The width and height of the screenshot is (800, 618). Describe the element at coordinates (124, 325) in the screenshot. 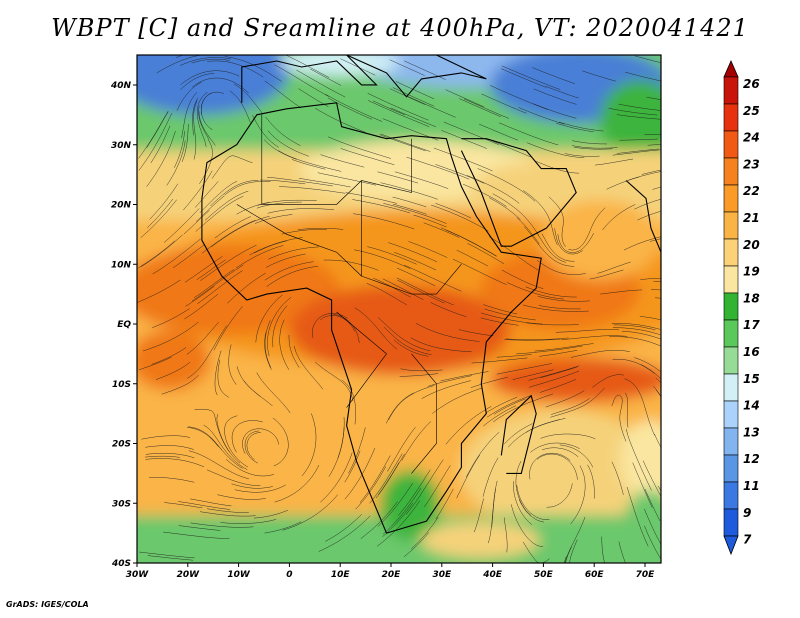

I see `lat-tick-label: EQ` at that location.